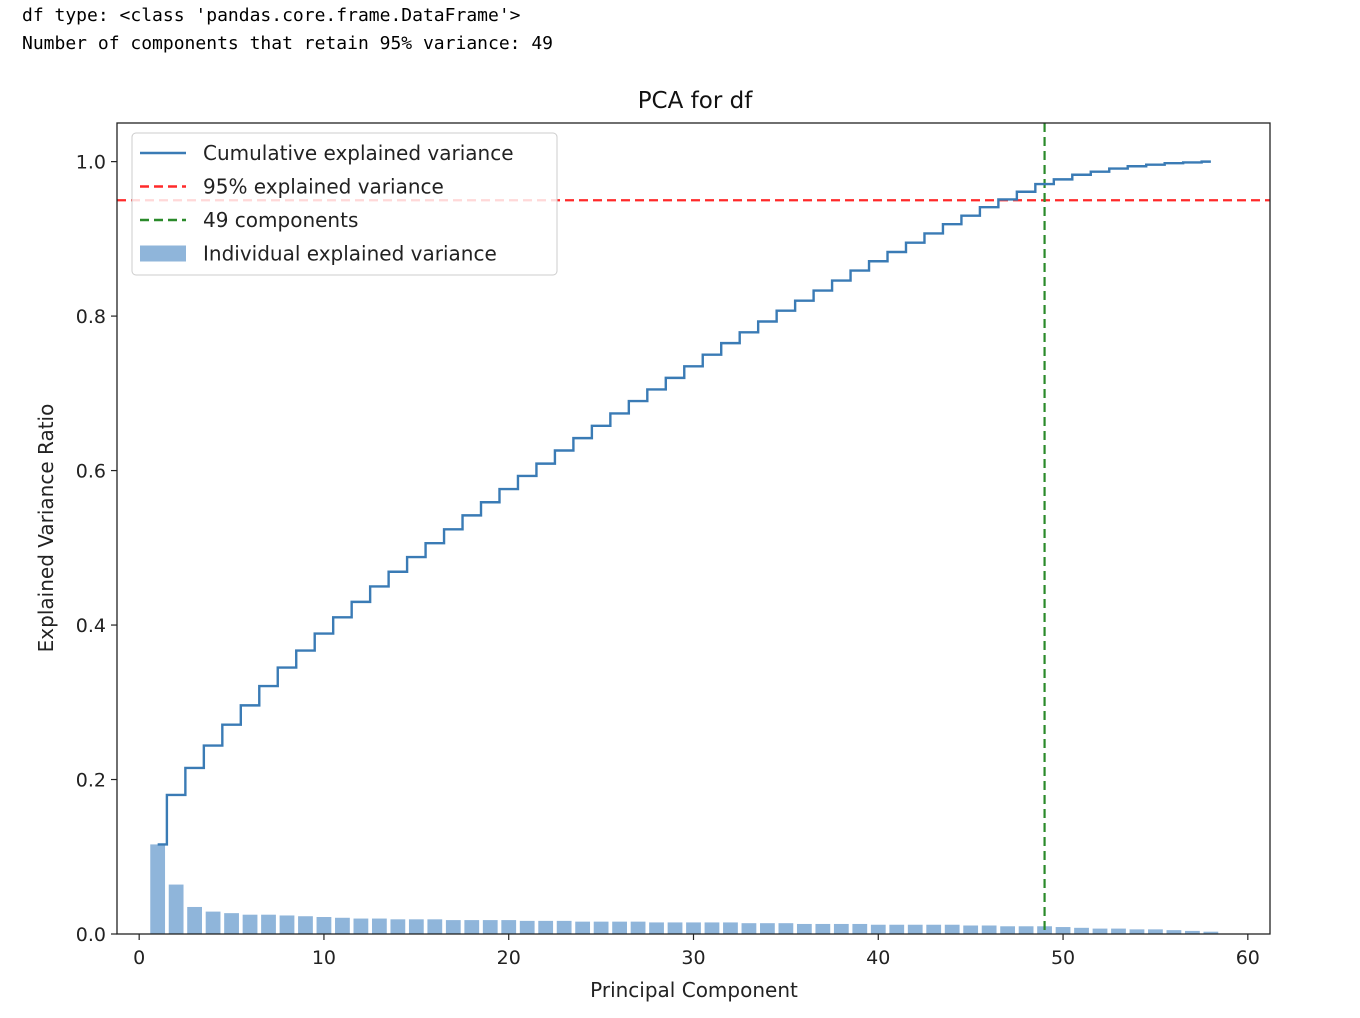  Describe the element at coordinates (139, 958) in the screenshot. I see `x-tick-label-0: 0` at that location.